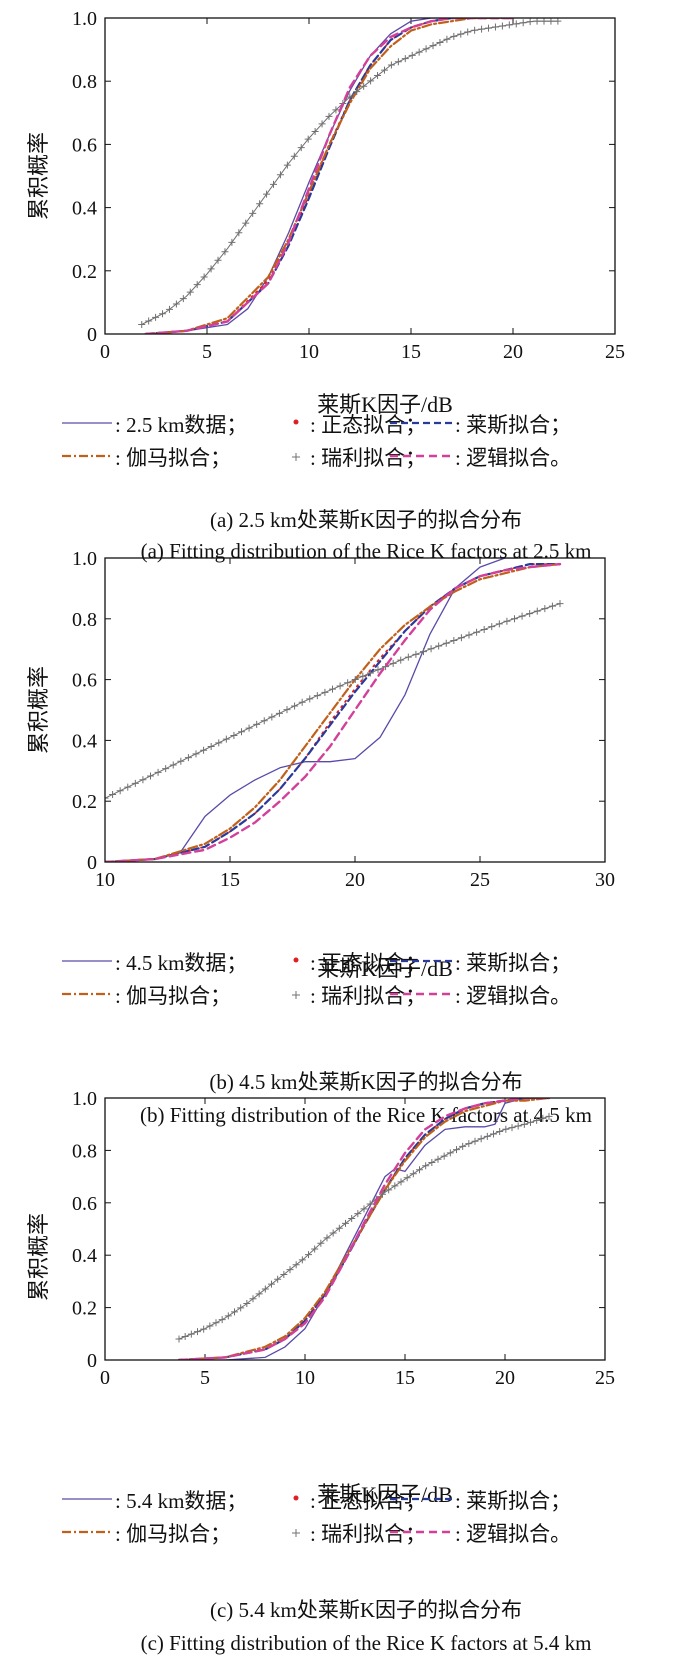 Image resolution: width=700 pixels, height=1666 pixels. I want to click on x-axis-label: 莱斯K因子/dB, so click(385, 968).